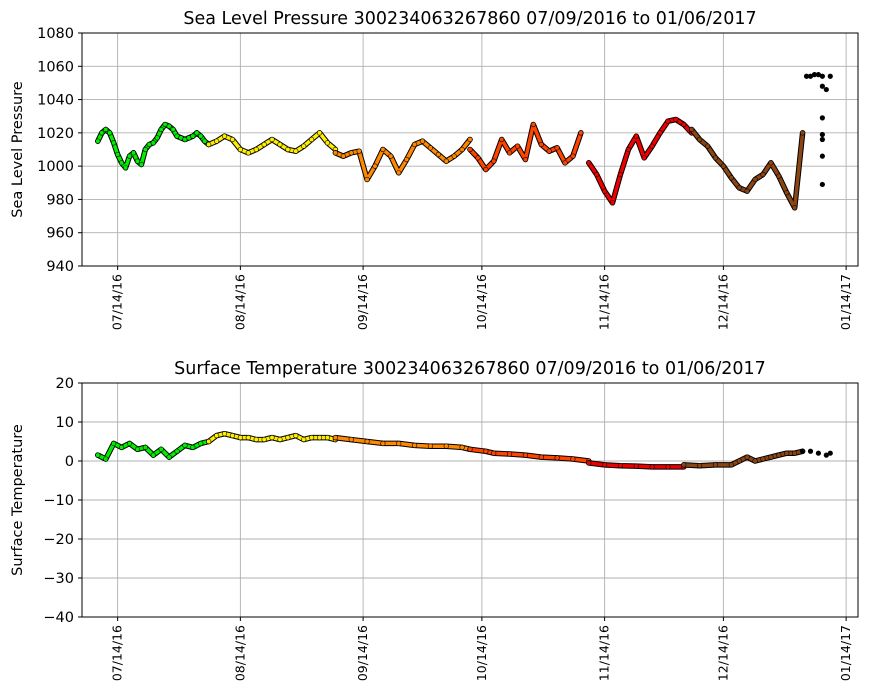  What do you see at coordinates (239, 653) in the screenshot?
I see `x-tick-label: 08/14/16` at bounding box center [239, 653].